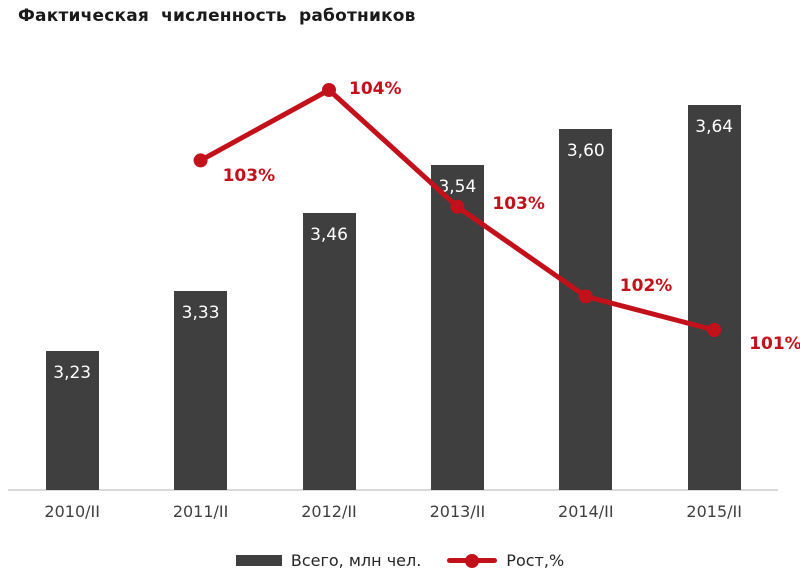 This screenshot has height=583, width=800. I want to click on bar-2011/II: 3,33, so click(201, 390).